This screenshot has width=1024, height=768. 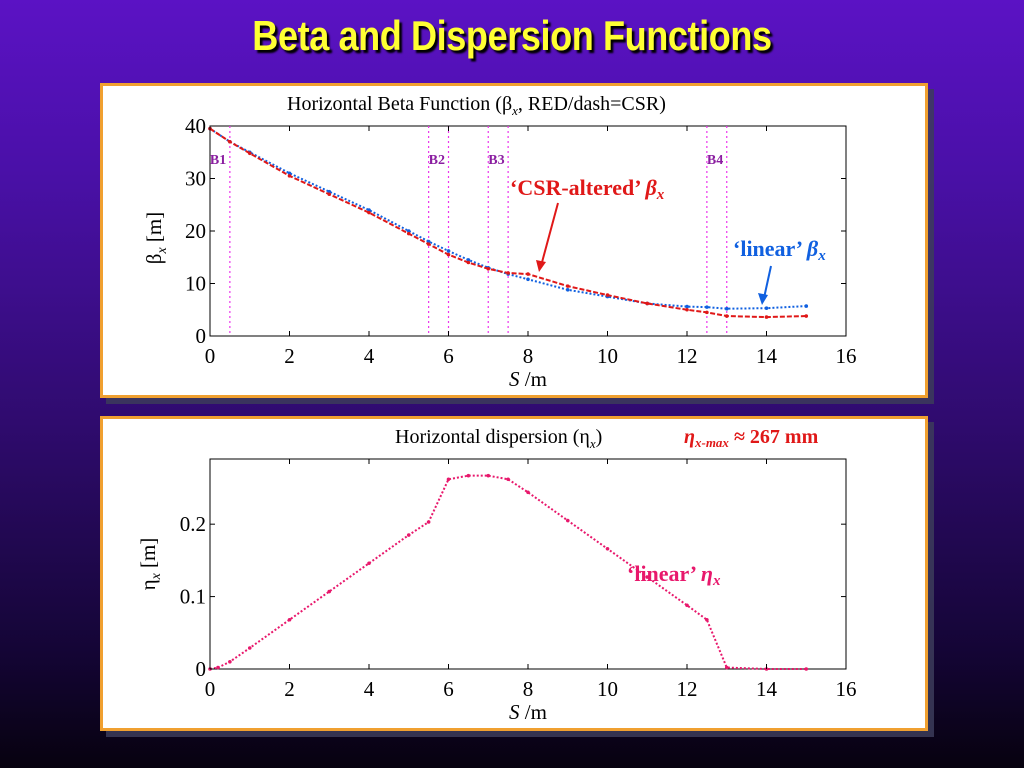 I want to click on x-tick-label: 16, so click(x=846, y=689).